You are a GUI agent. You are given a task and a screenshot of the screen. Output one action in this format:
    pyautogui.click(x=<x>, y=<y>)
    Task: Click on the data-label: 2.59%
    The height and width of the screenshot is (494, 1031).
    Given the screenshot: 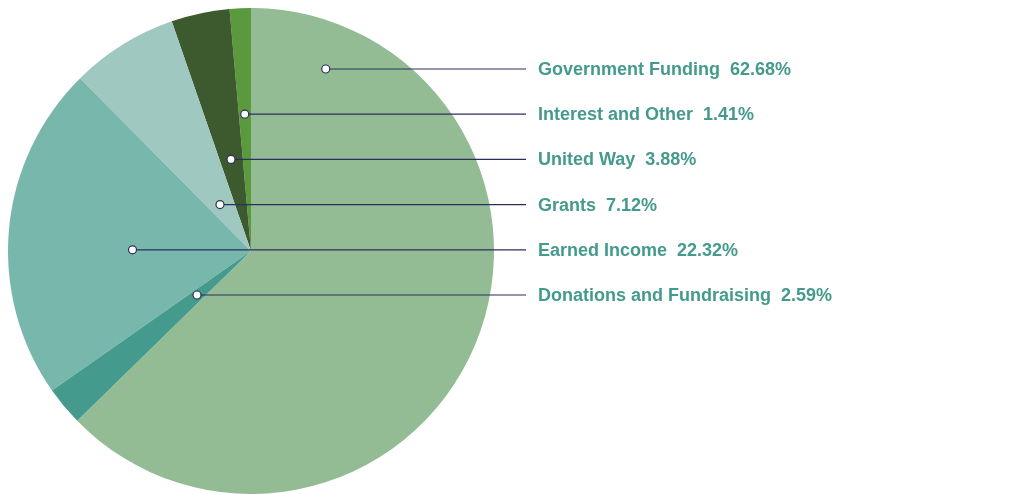 What is the action you would take?
    pyautogui.click(x=807, y=295)
    